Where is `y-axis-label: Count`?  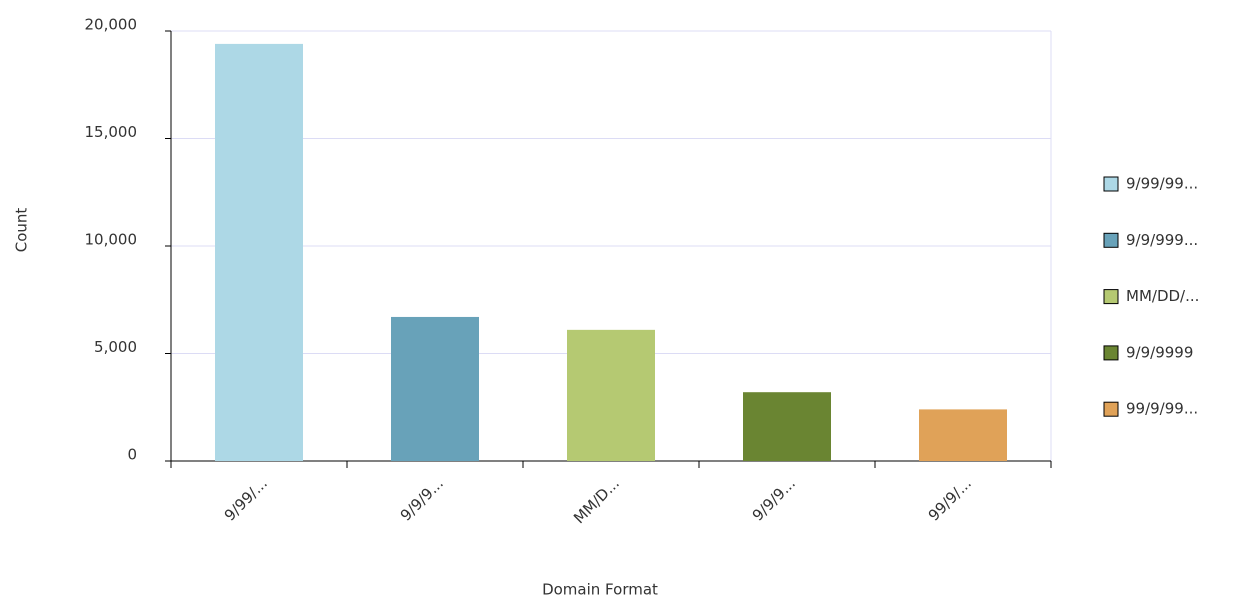
y-axis-label: Count is located at coordinates (22, 230).